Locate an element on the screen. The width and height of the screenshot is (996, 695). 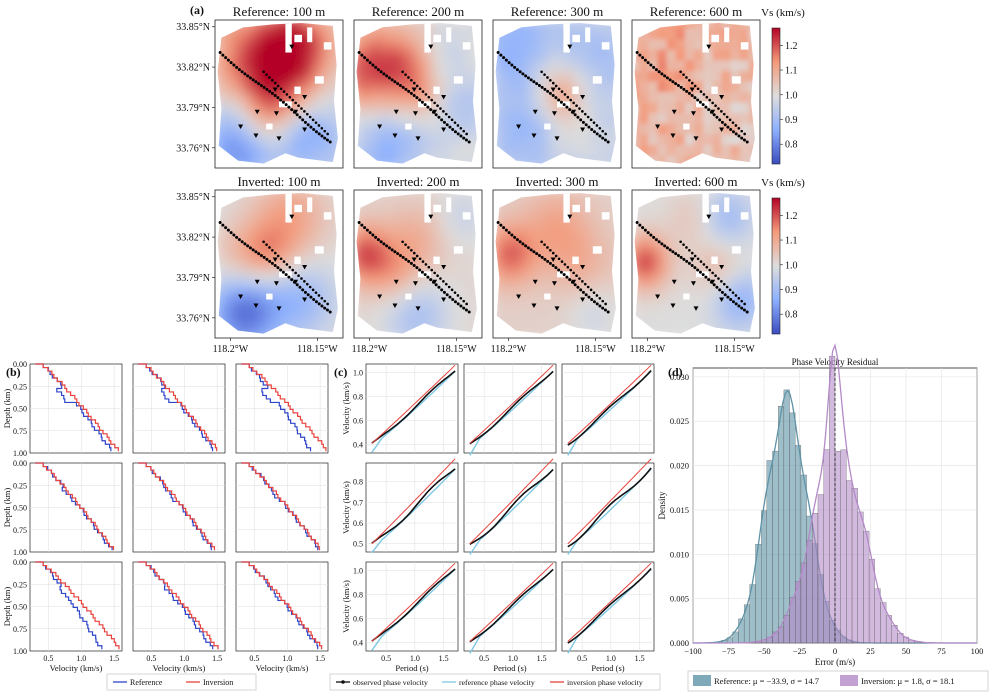
phase-vel-tick: 0.8 is located at coordinates (358, 482).